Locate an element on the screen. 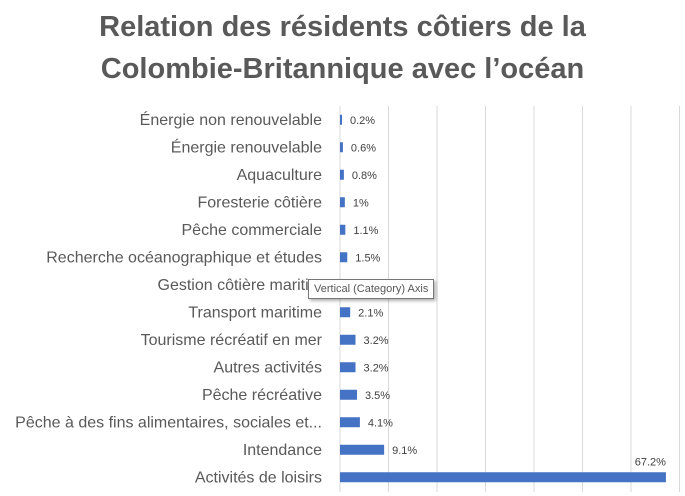 This screenshot has height=496, width=685. category-label: Aquaculture is located at coordinates (279, 175).